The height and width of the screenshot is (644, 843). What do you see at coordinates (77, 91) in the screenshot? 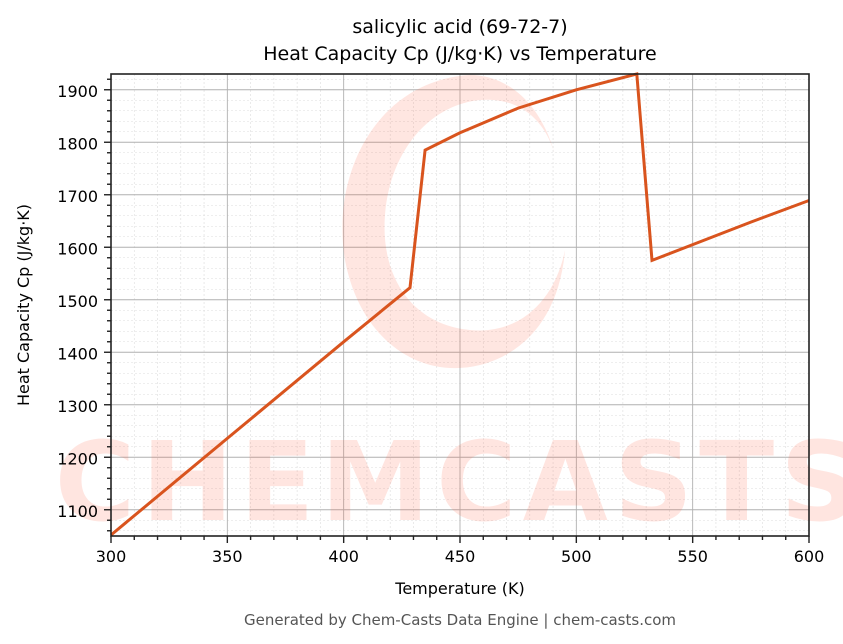
I see `y-tick-label: 1900` at bounding box center [77, 91].